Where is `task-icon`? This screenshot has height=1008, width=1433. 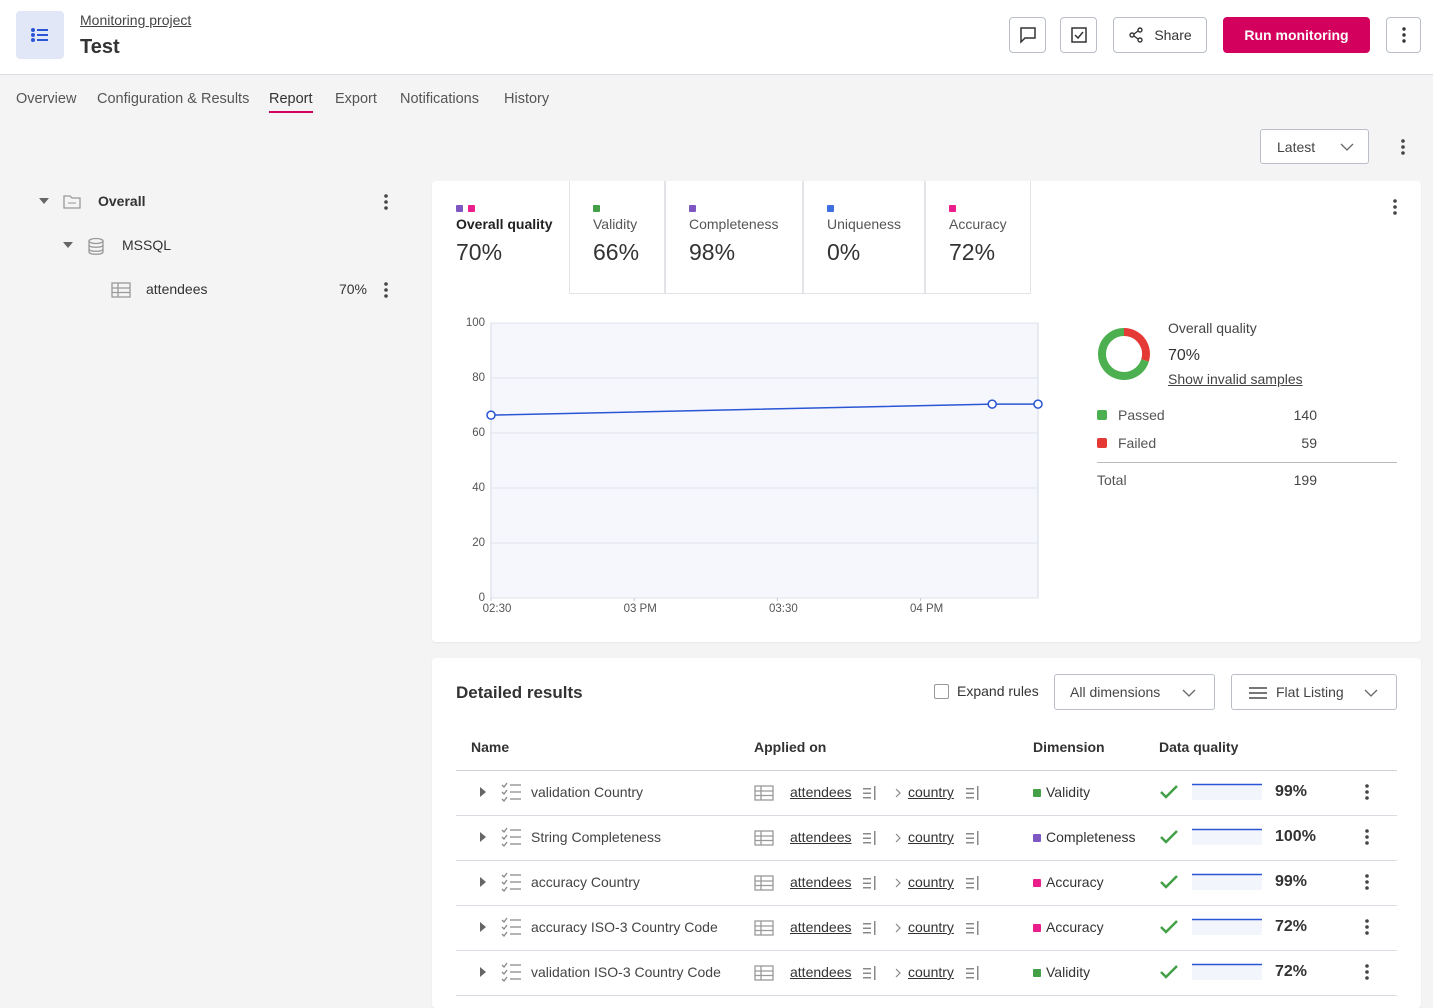 task-icon is located at coordinates (1079, 35).